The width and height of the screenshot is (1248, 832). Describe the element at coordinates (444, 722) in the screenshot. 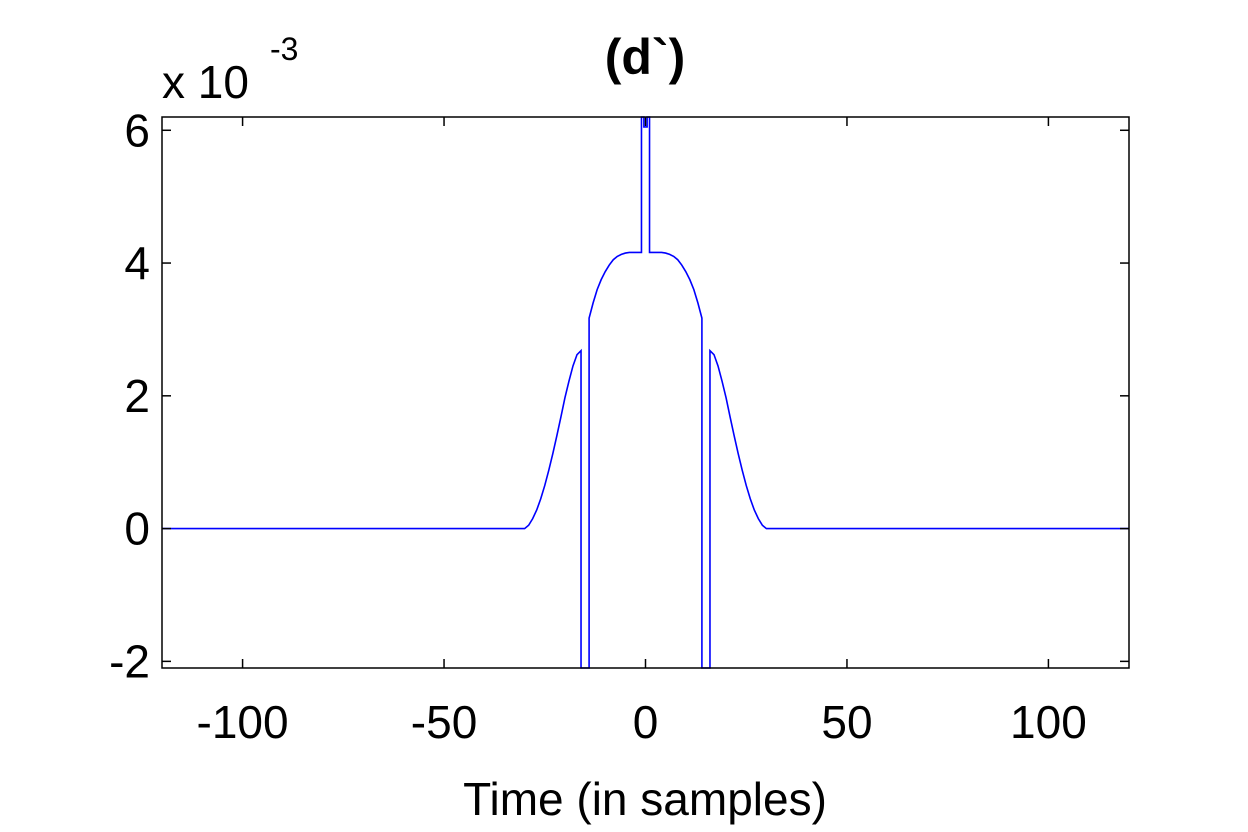

I see `x-tick-label: -50` at that location.